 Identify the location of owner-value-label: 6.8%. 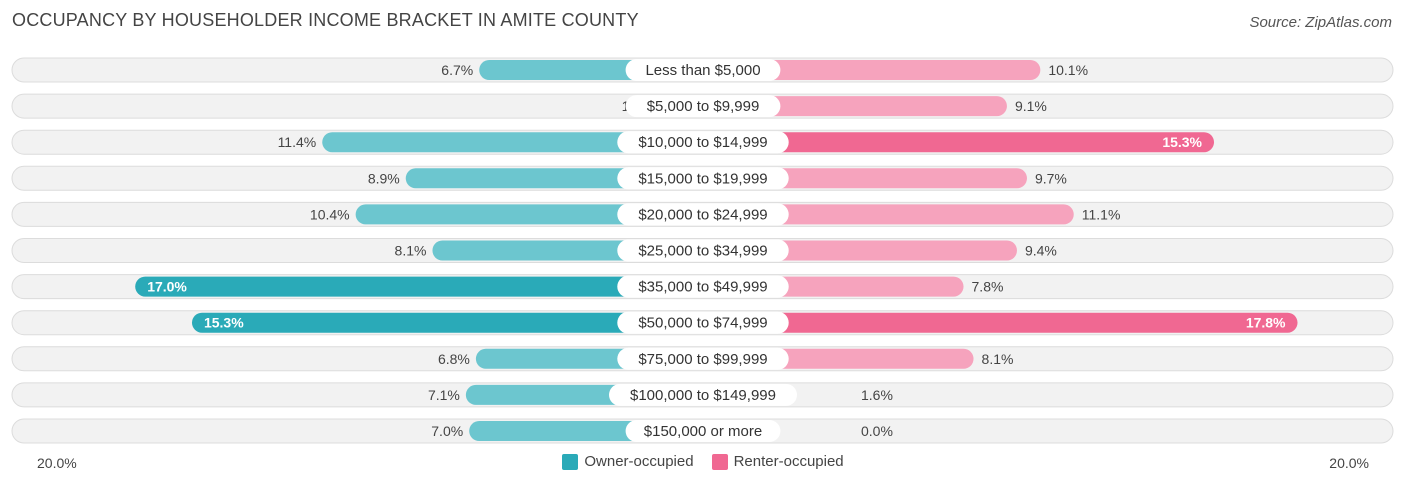
(454, 359).